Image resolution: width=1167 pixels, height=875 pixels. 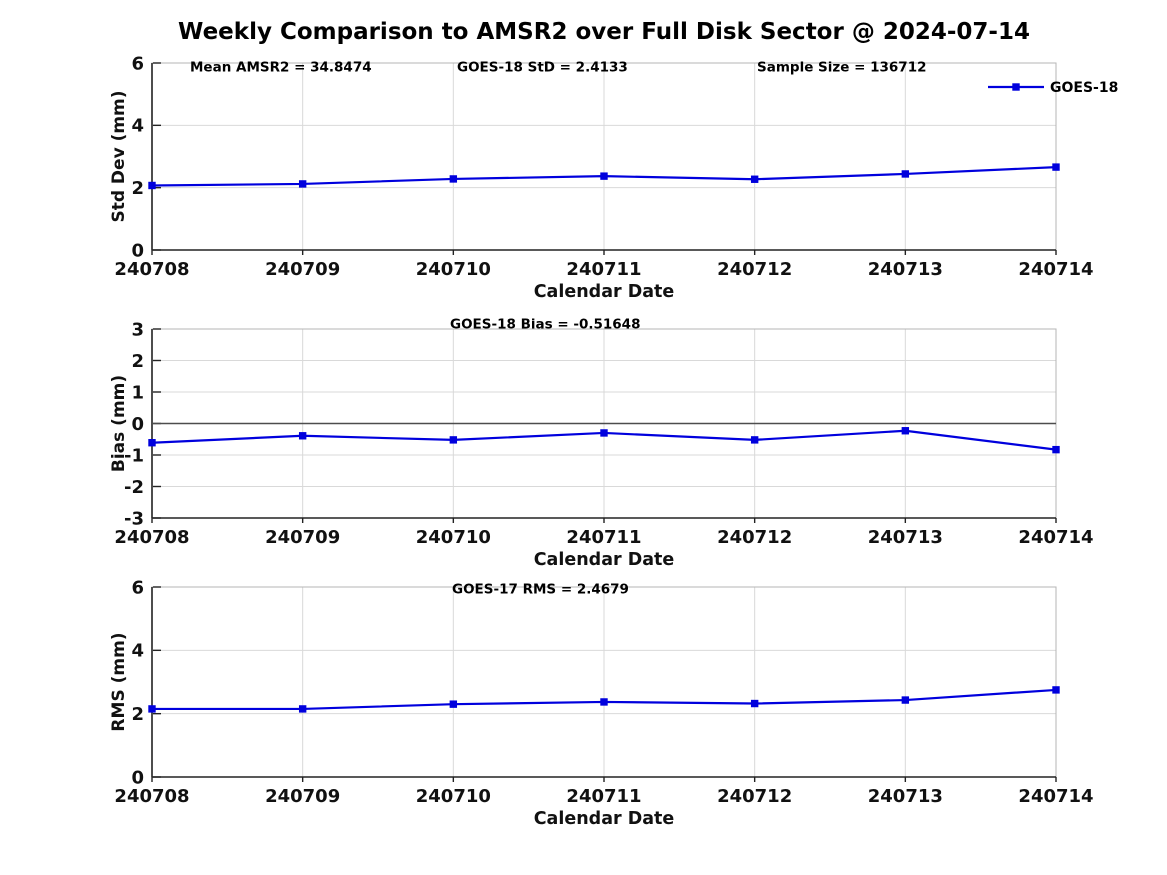 What do you see at coordinates (1084, 88) in the screenshot?
I see `legend-label: GOES-18` at bounding box center [1084, 88].